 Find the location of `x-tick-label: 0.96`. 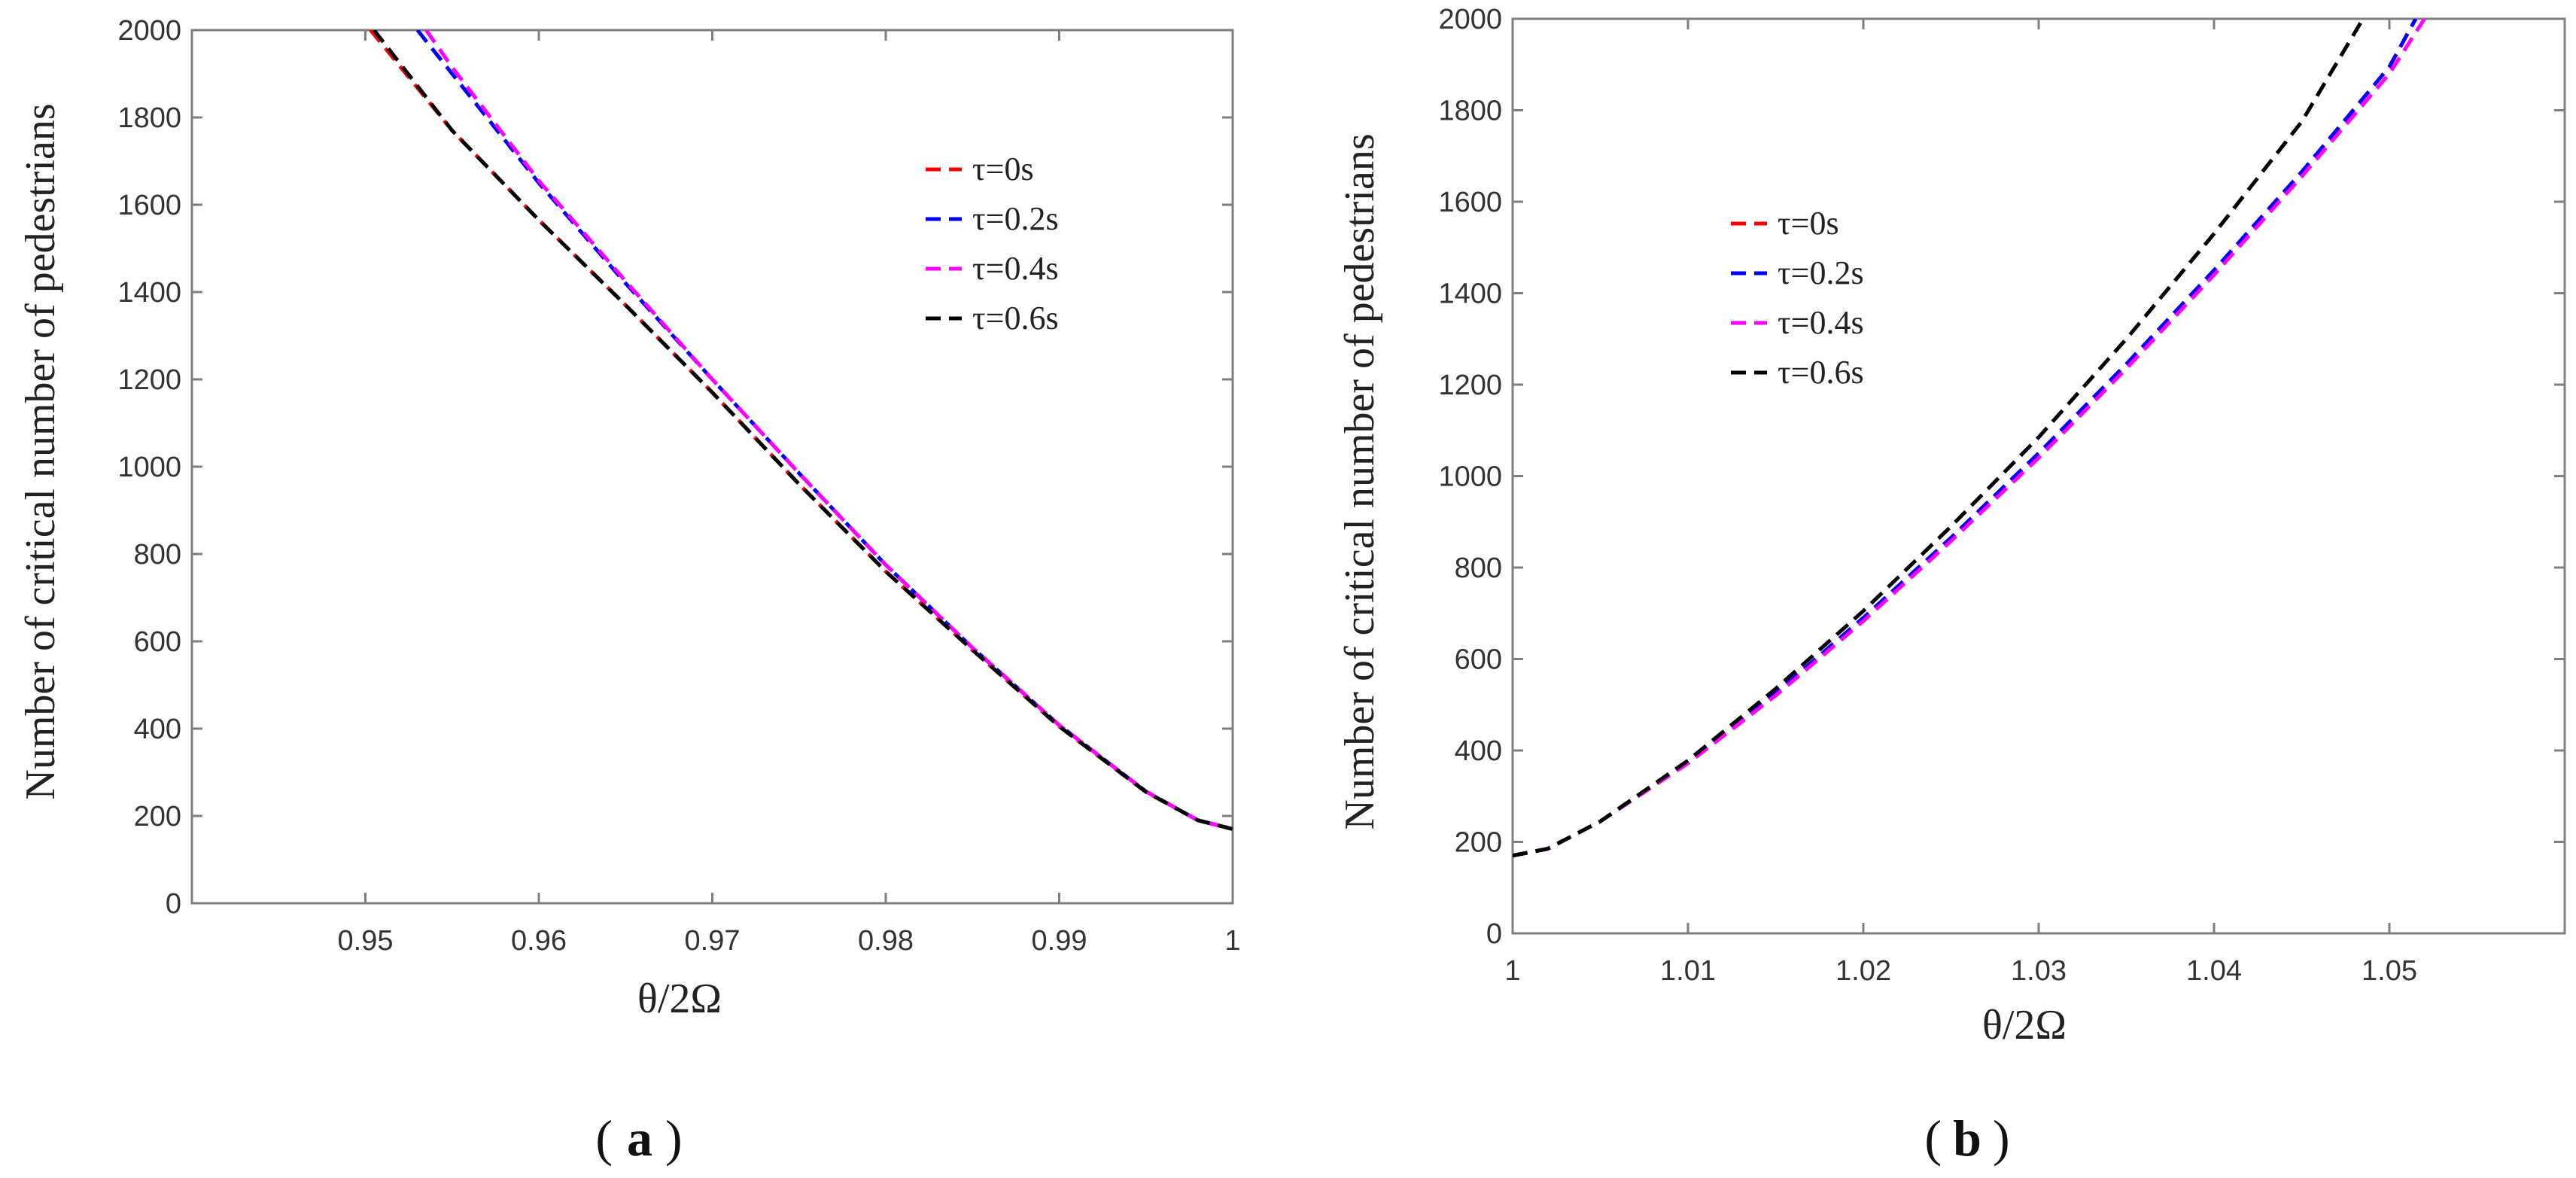

x-tick-label: 0.96 is located at coordinates (539, 941).